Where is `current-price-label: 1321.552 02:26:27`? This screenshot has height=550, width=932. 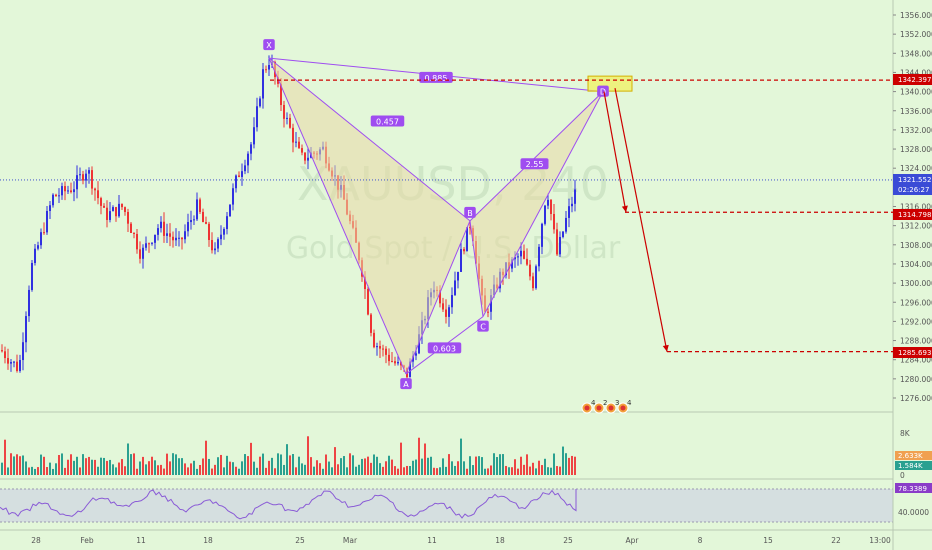 current-price-label: 1321.552 02:26:27 is located at coordinates (912, 184).